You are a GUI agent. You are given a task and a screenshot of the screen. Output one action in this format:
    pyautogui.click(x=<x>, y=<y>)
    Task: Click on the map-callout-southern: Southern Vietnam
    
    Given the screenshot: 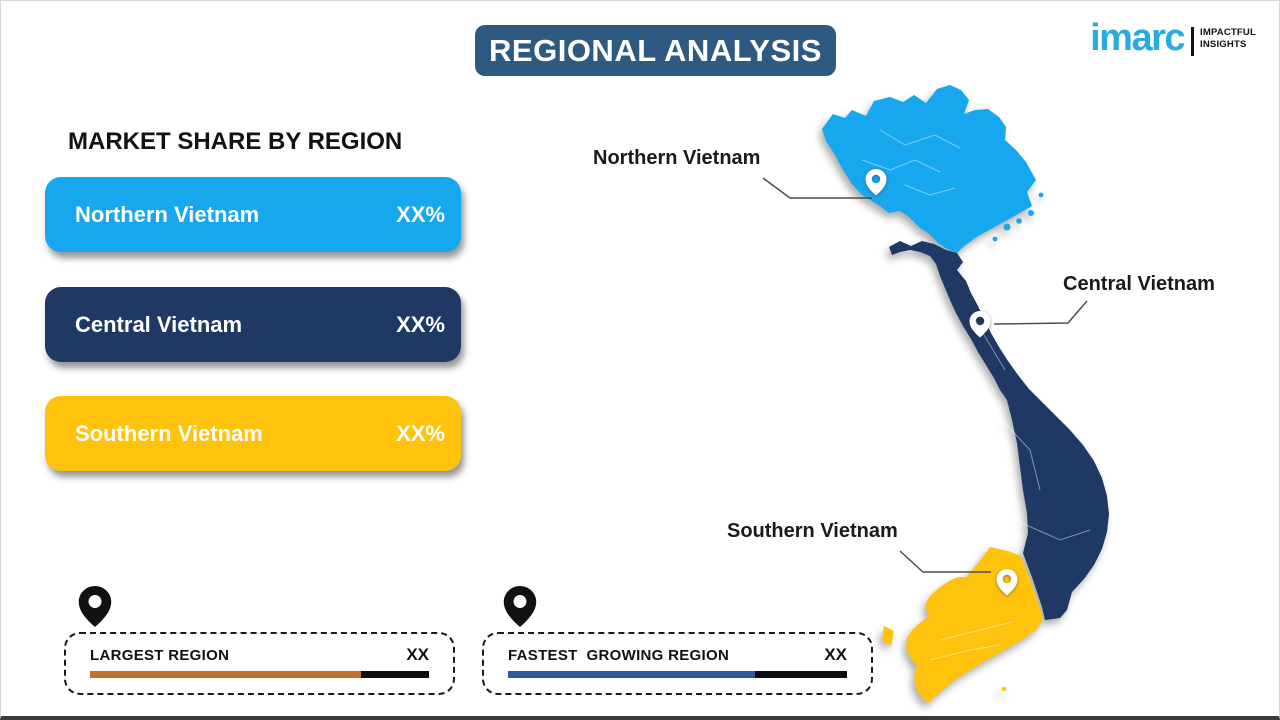 What is the action you would take?
    pyautogui.click(x=812, y=531)
    